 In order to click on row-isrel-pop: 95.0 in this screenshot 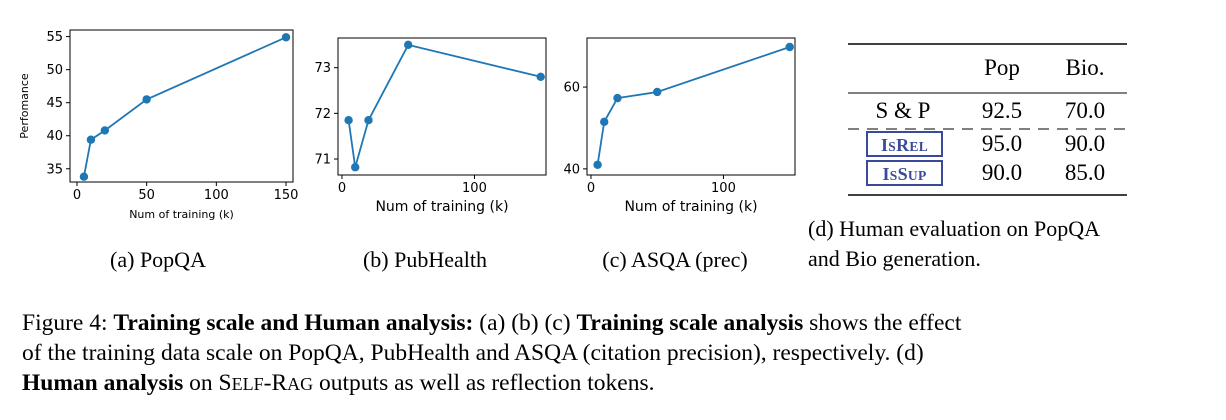, I will do `click(1002, 143)`.